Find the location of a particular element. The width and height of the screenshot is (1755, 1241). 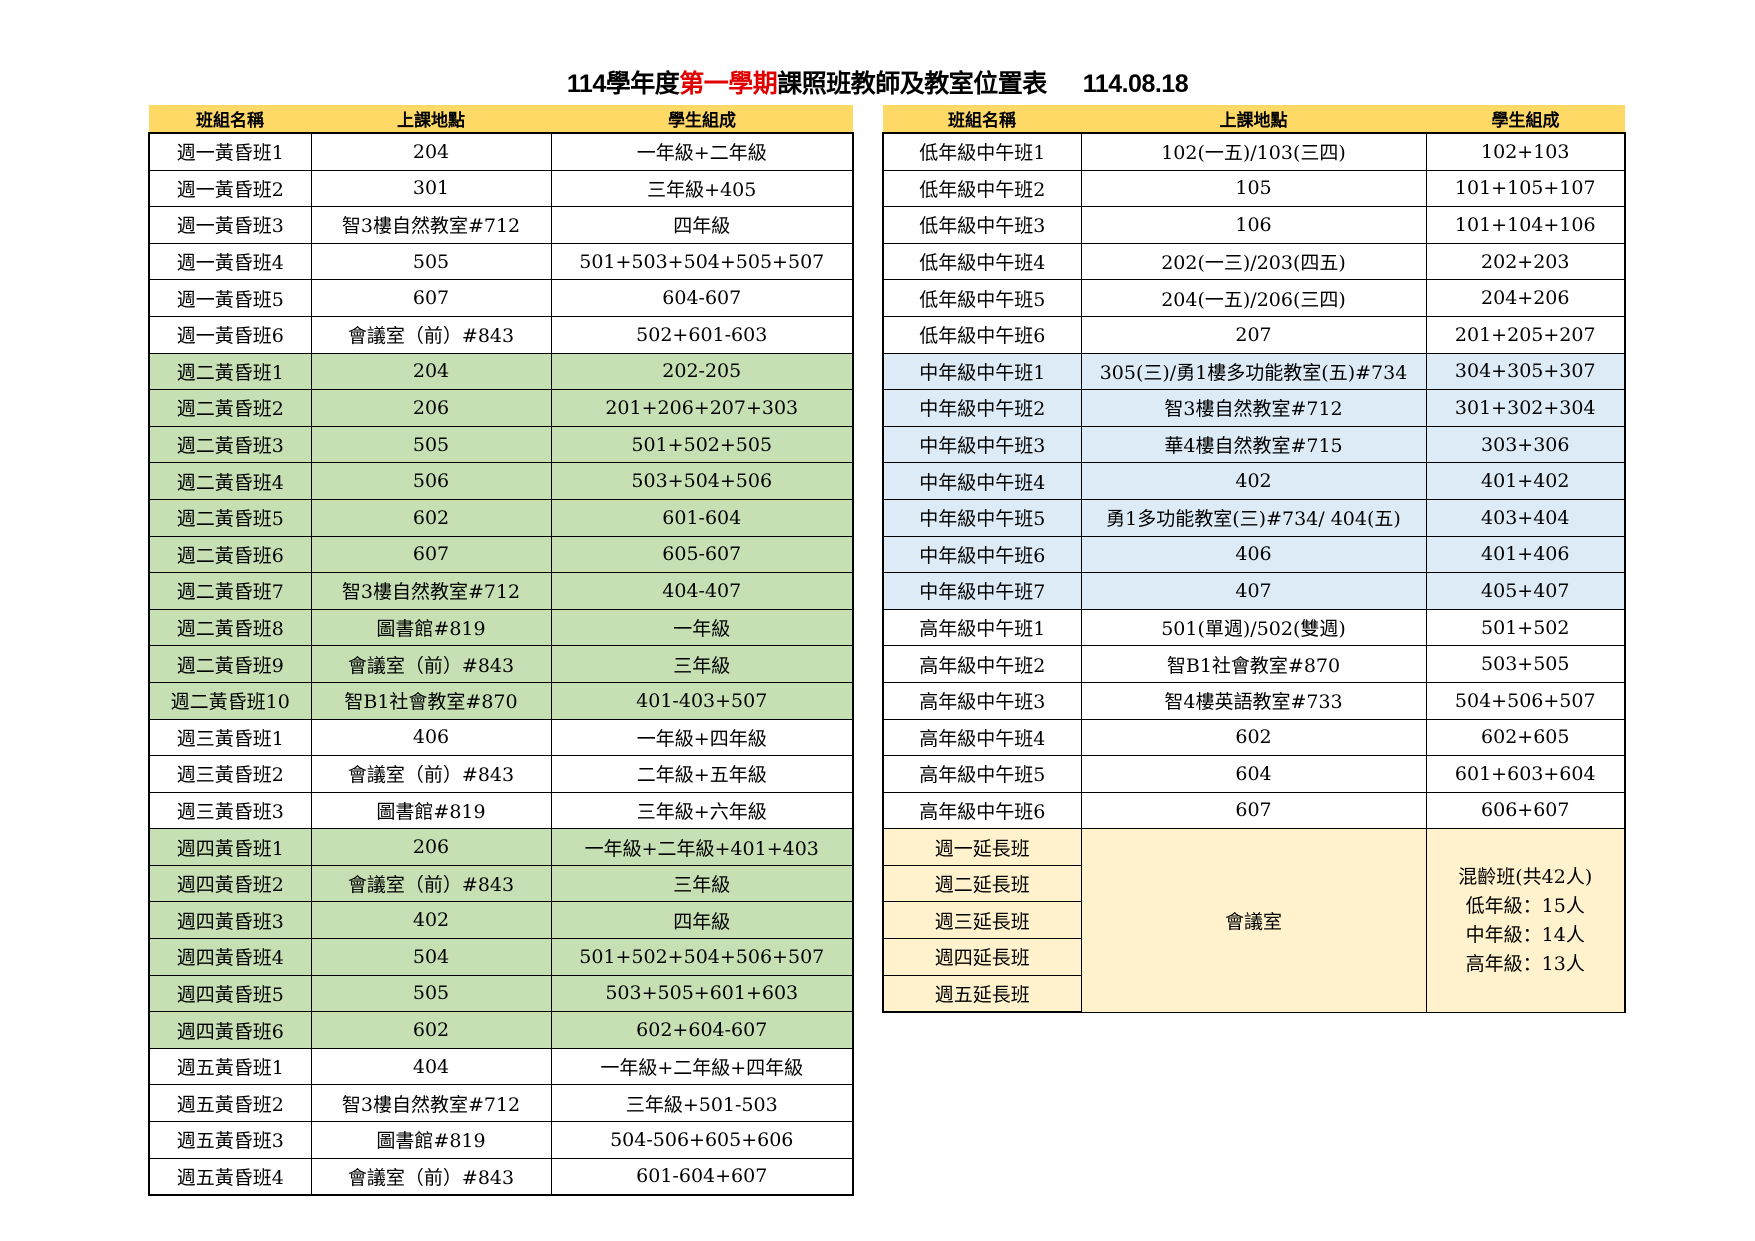

students-cell: 401+402 is located at coordinates (1525, 481).